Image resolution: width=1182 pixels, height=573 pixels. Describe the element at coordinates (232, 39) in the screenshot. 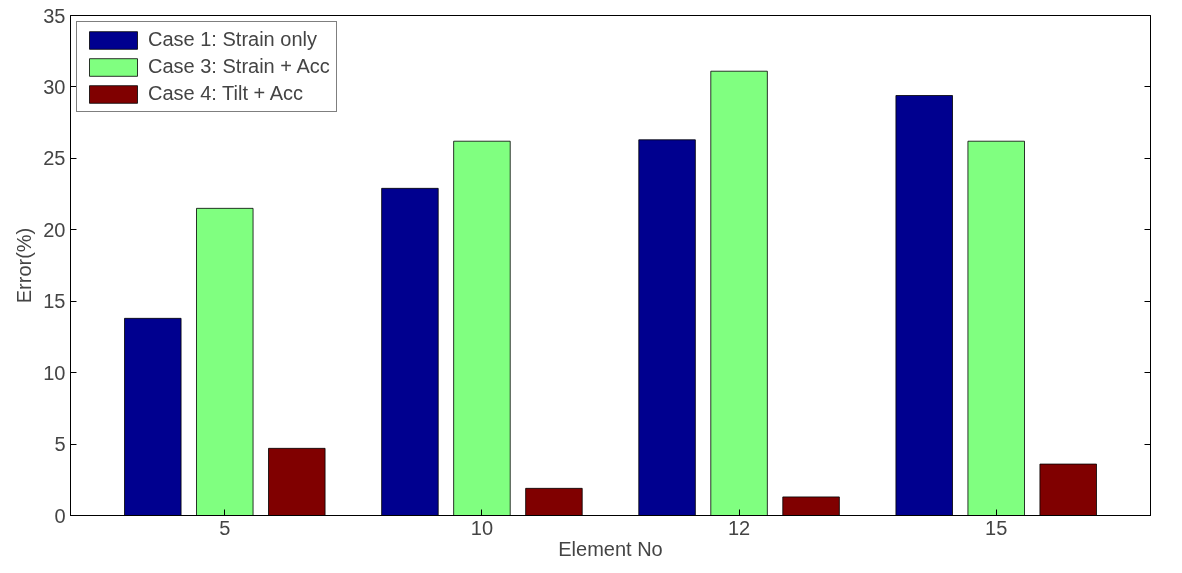

I see `legend-label: Case 1: Strain only` at that location.